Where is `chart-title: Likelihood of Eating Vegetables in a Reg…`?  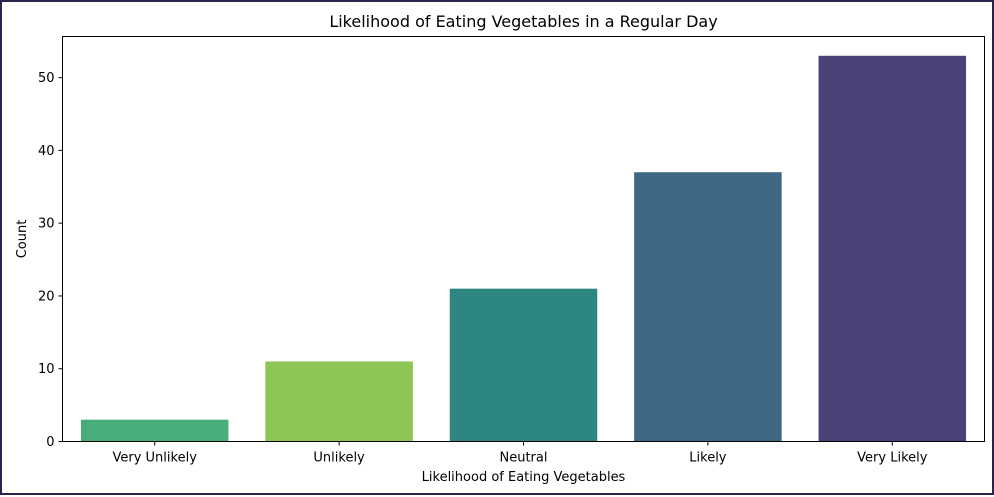
chart-title: Likelihood of Eating Vegetables in a Reg… is located at coordinates (523, 21).